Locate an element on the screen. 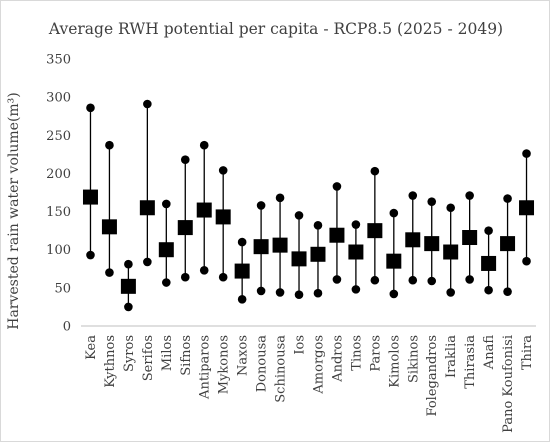  x-tick-label-6: Antiparos is located at coordinates (205, 367).